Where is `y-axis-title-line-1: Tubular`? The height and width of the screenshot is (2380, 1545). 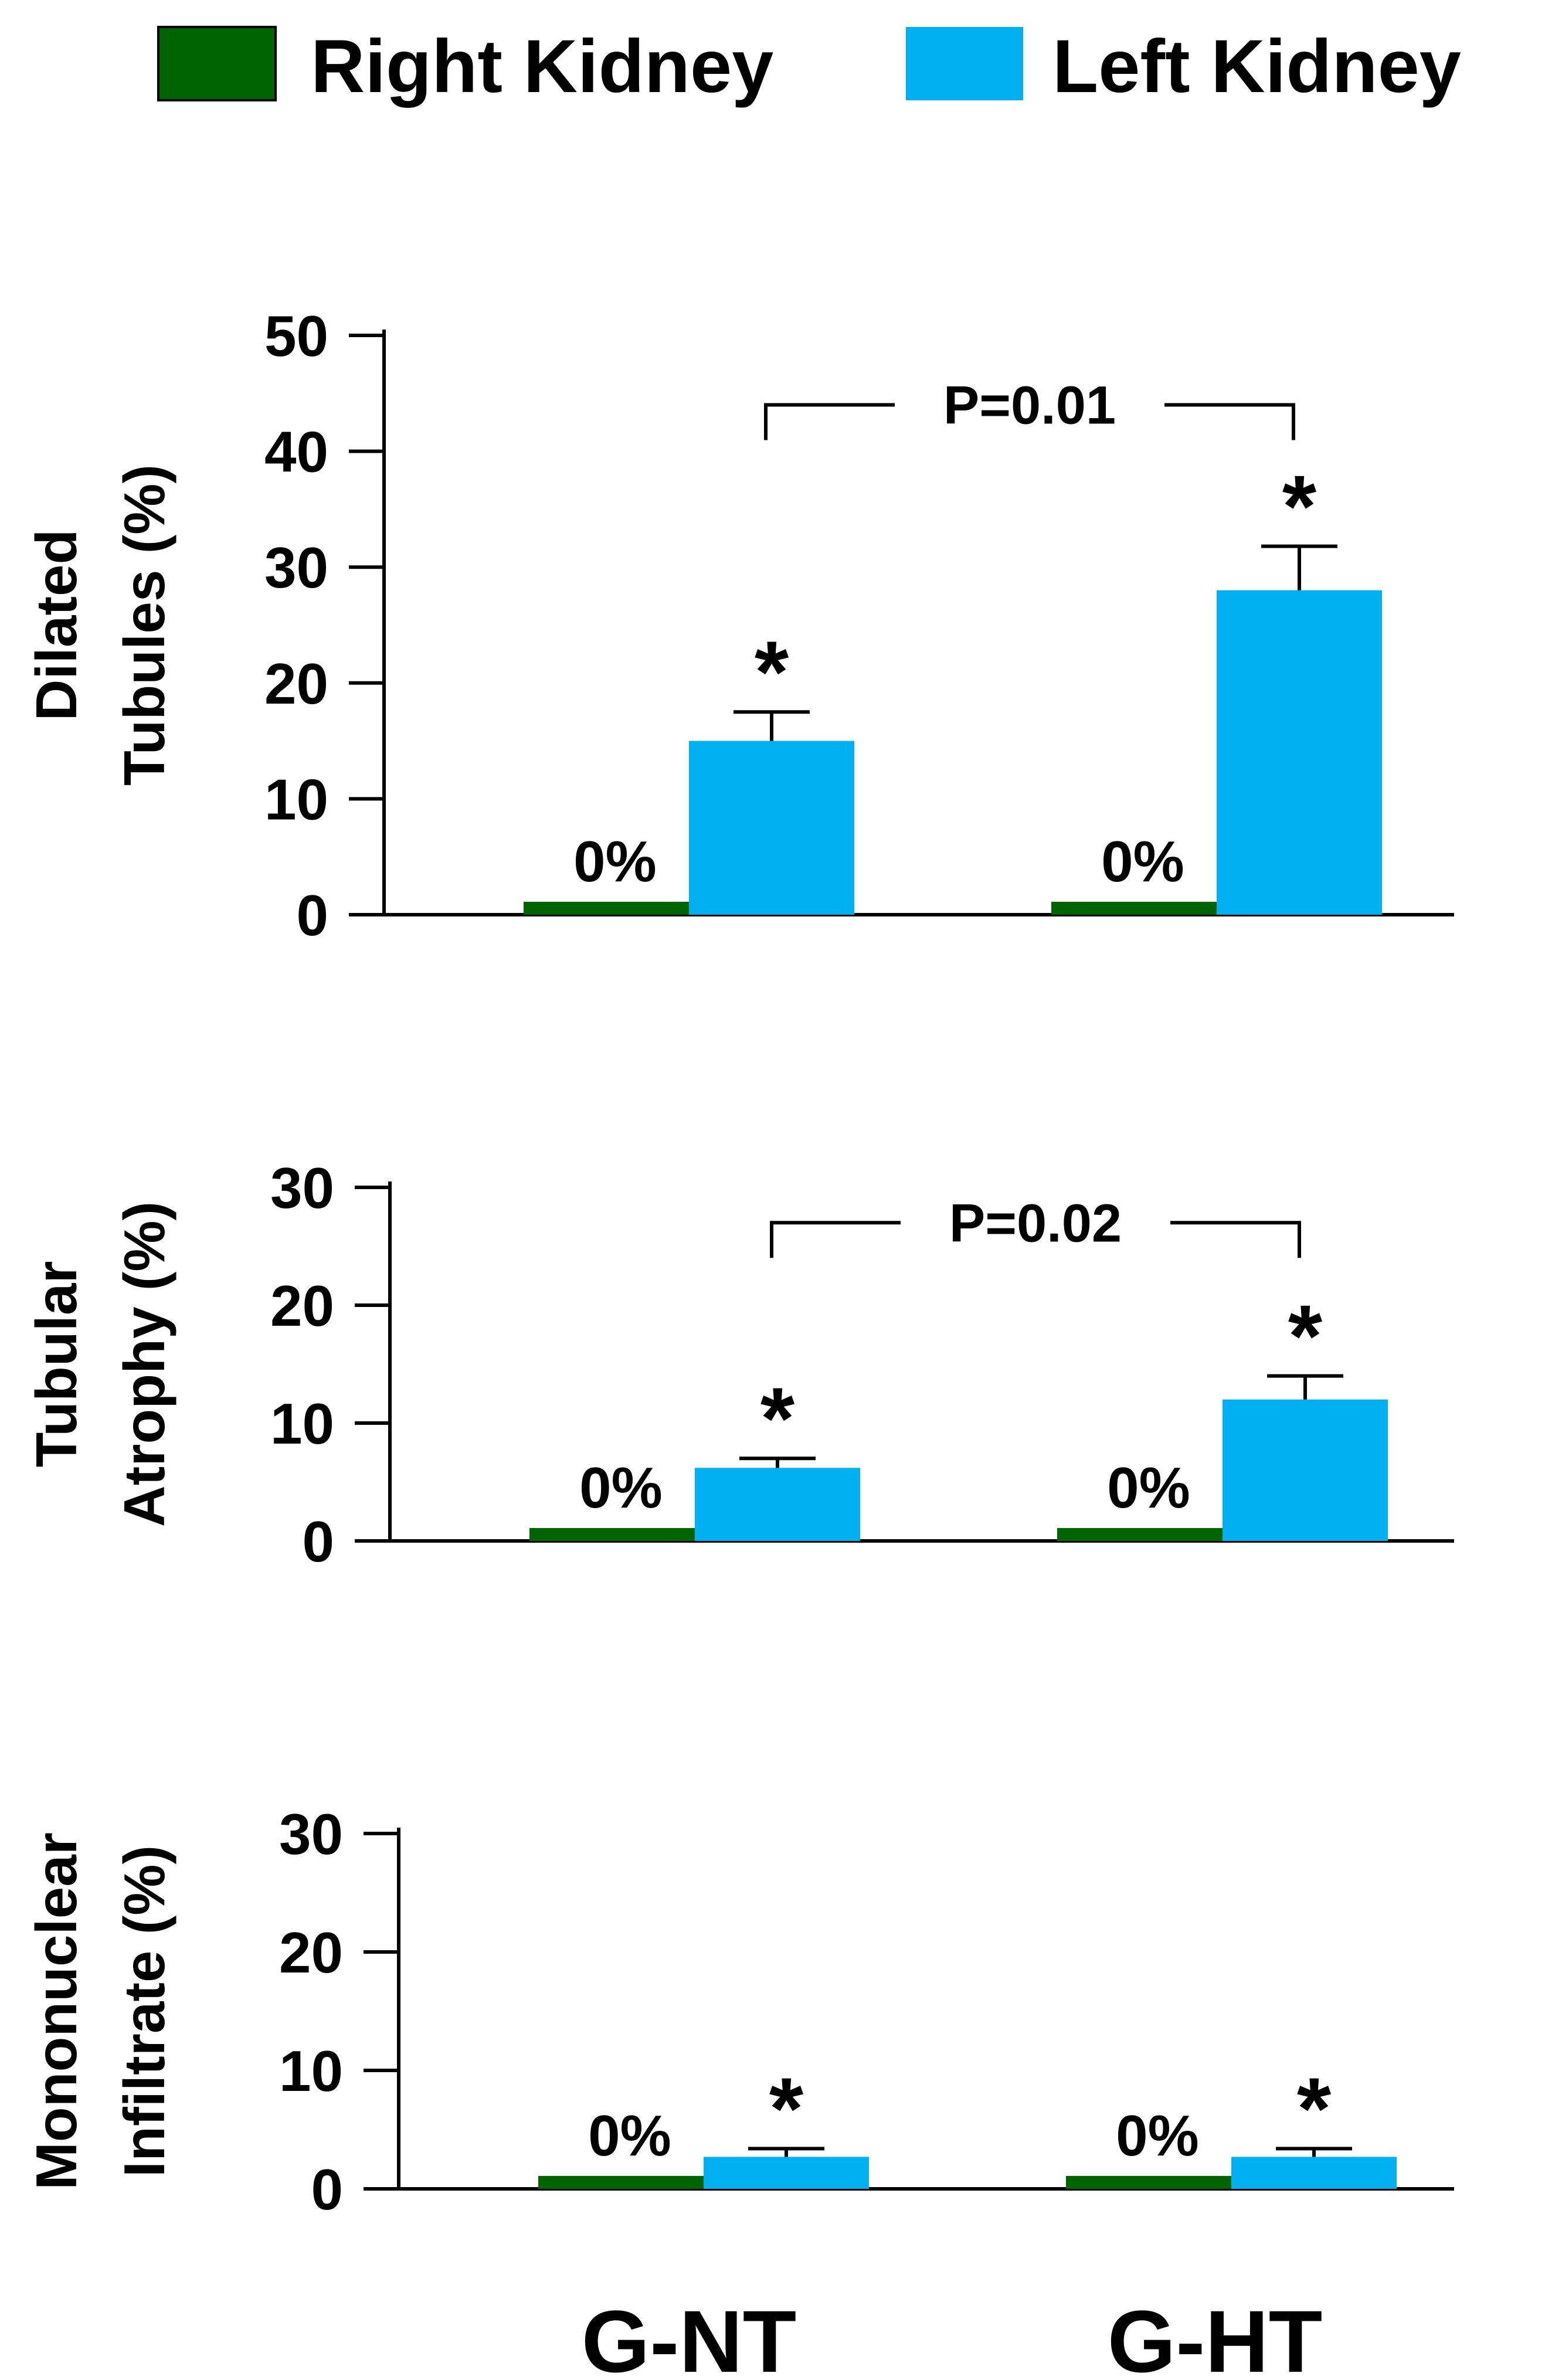
y-axis-title-line-1: Tubular is located at coordinates (56, 1364).